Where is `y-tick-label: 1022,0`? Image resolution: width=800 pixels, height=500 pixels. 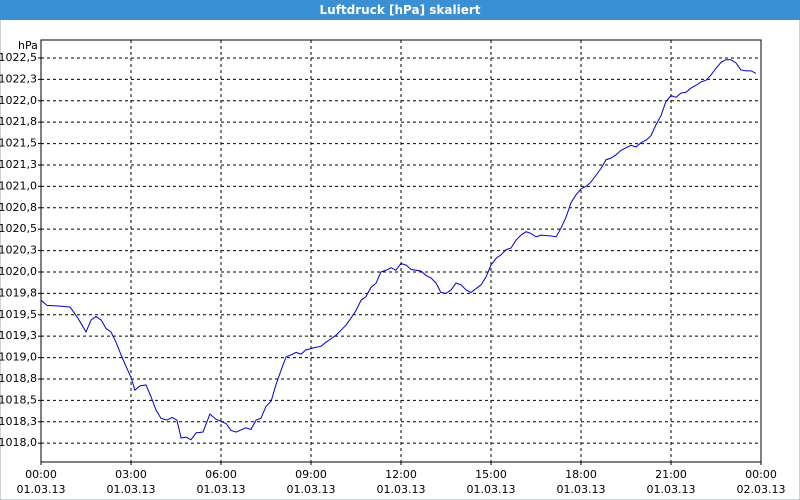 y-tick-label: 1022,0 is located at coordinates (18, 100).